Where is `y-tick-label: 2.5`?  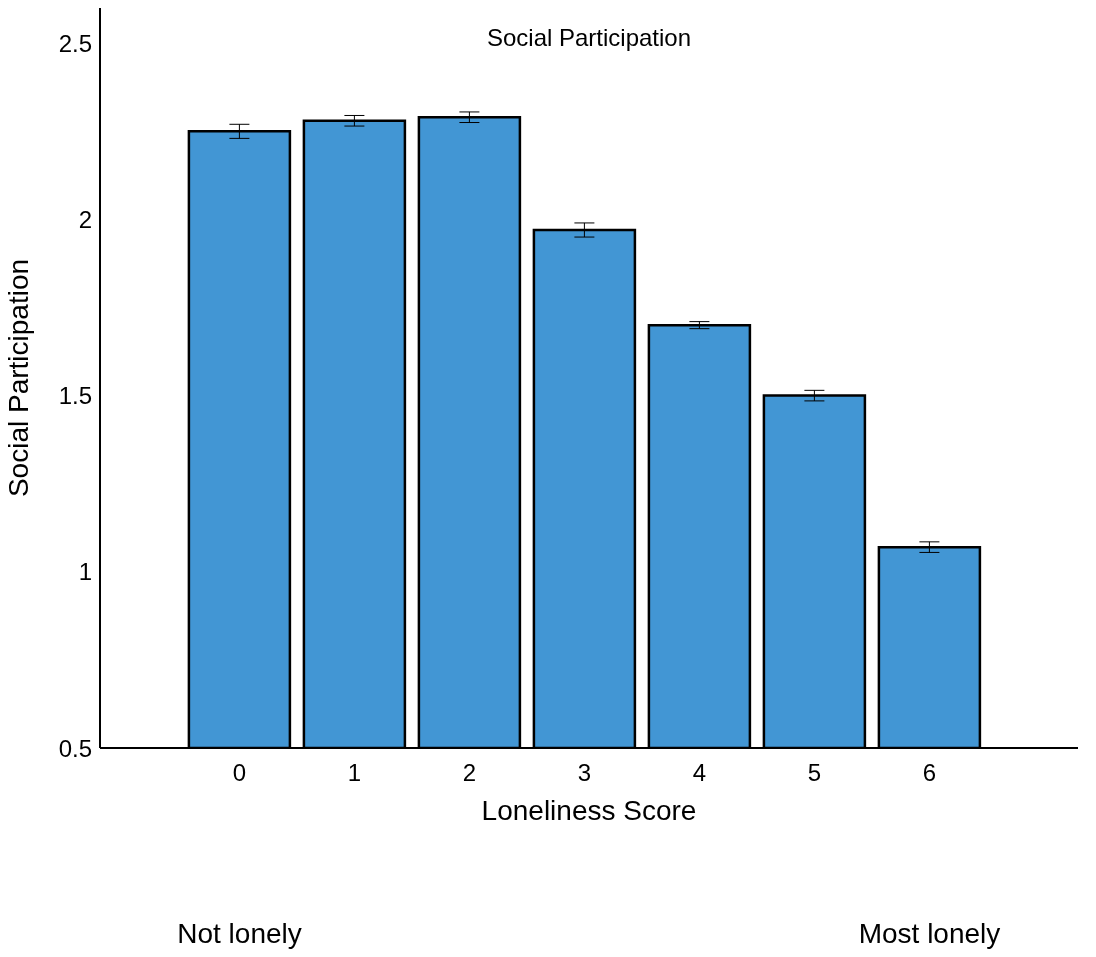 y-tick-label: 2.5 is located at coordinates (75, 43).